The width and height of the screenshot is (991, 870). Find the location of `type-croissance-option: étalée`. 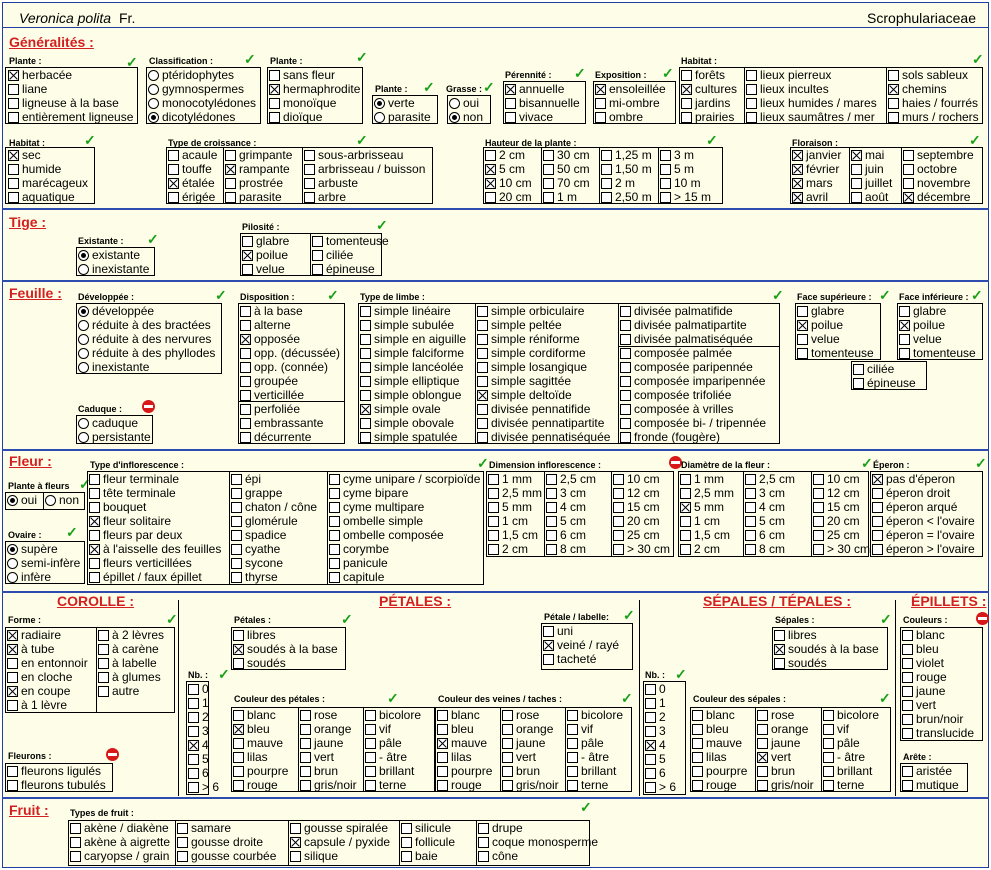

type-croissance-option: étalée is located at coordinates (191, 183).